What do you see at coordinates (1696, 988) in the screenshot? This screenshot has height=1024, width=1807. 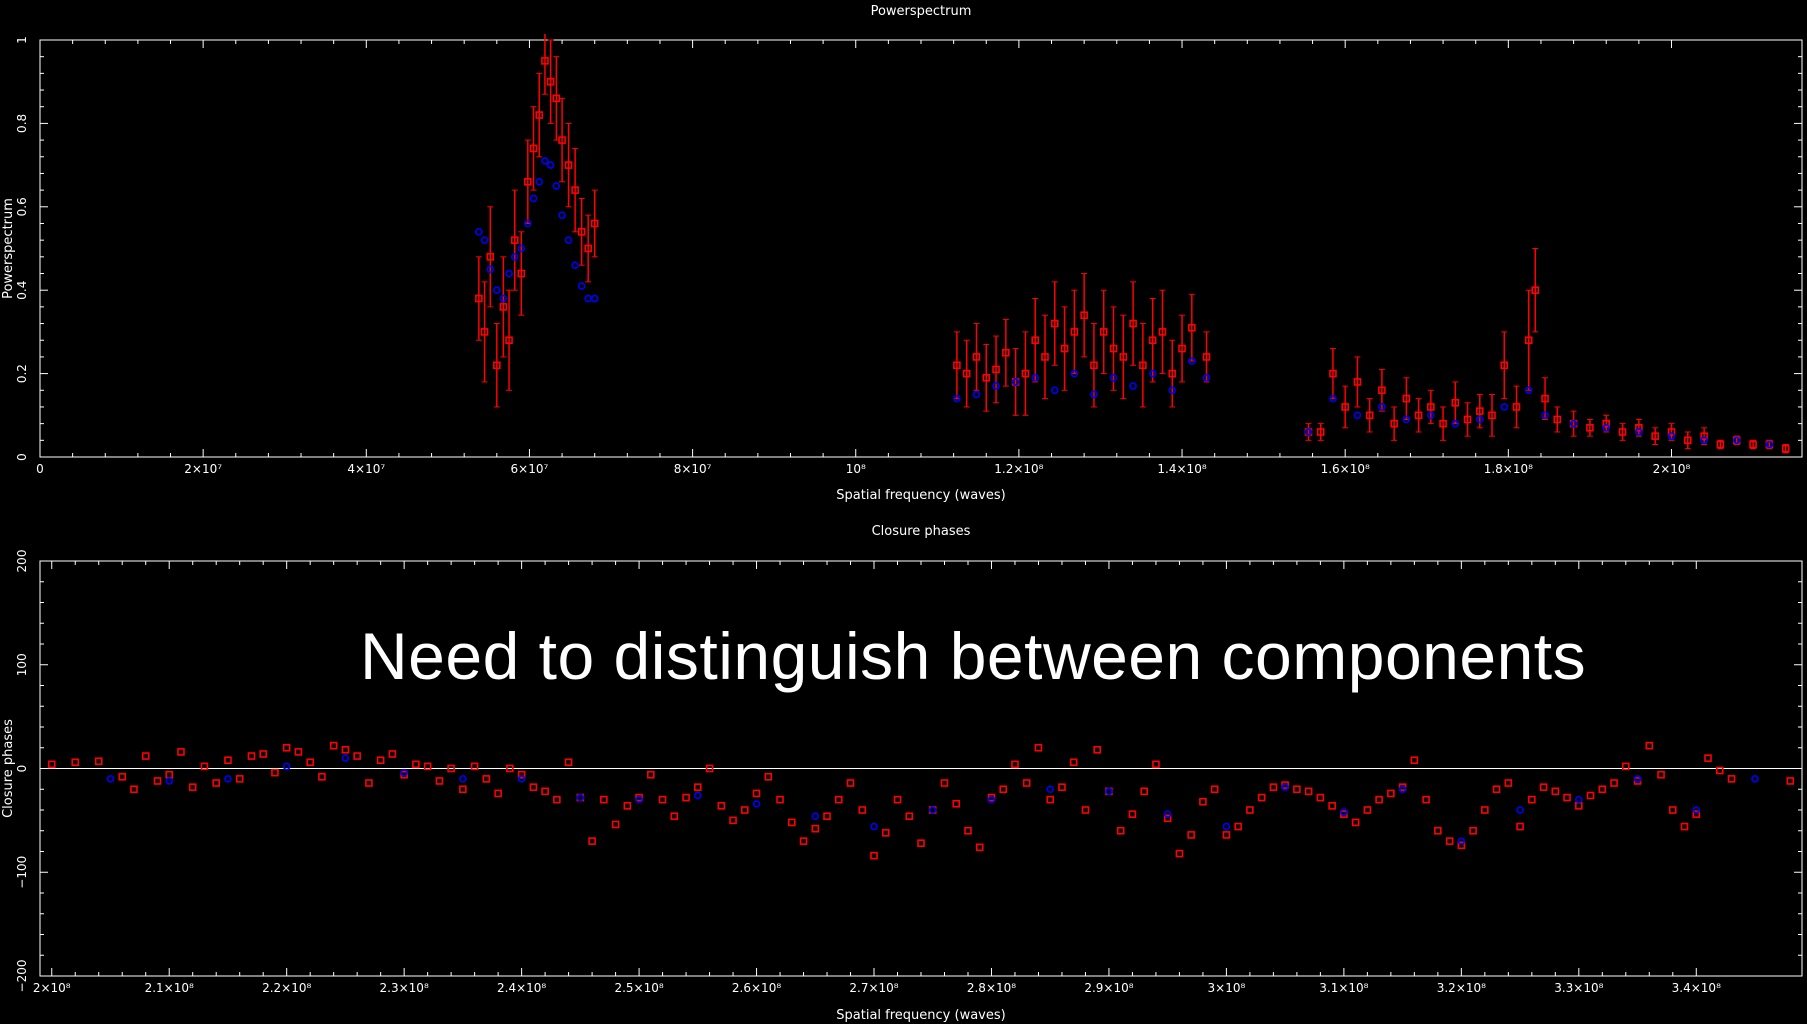 I see `phase-x-tick-label: 3.4×10⁸` at bounding box center [1696, 988].